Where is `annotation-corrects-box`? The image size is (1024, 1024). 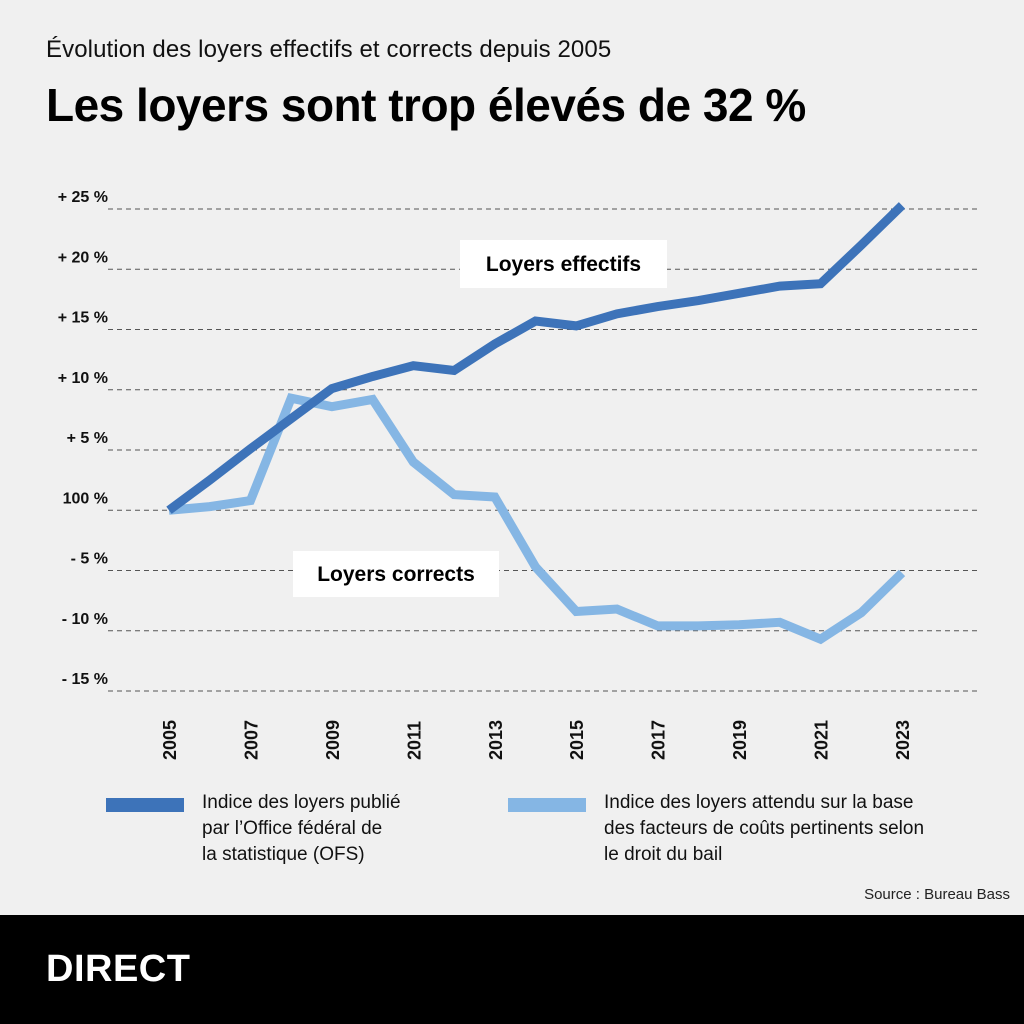
annotation-corrects-box is located at coordinates (396, 574).